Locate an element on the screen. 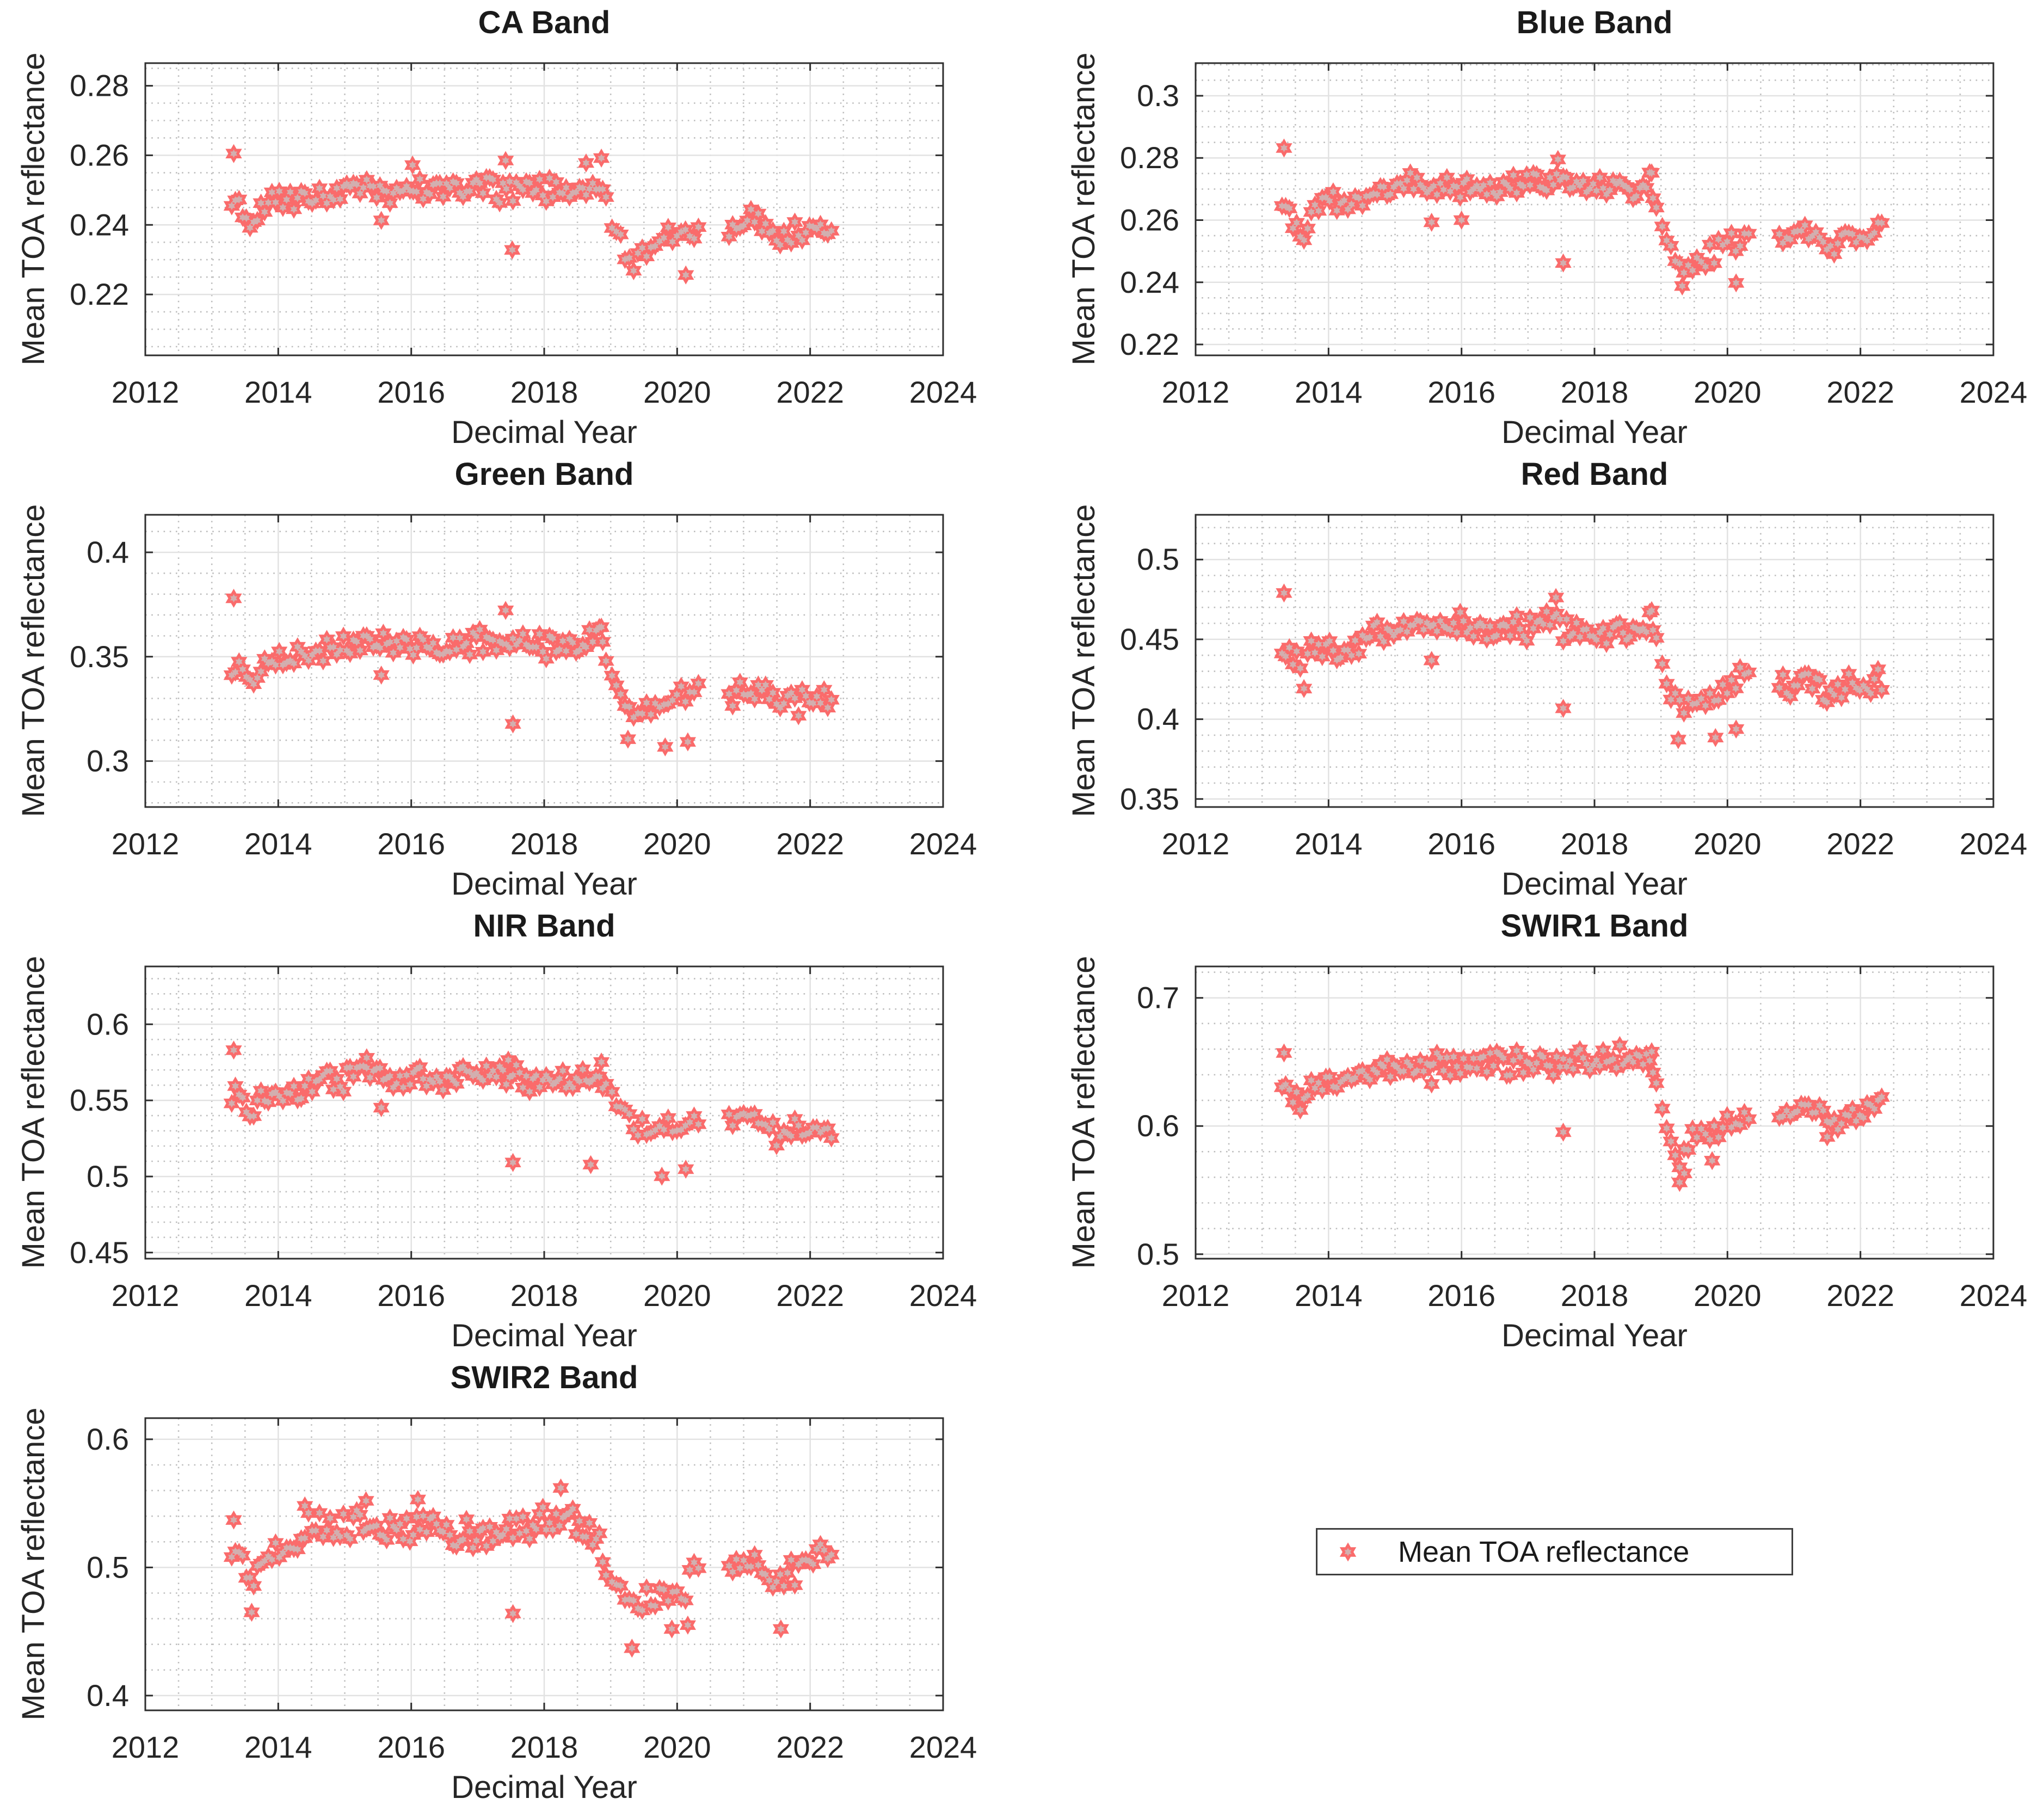  svg-text: 0.22 is located at coordinates (1149, 344).